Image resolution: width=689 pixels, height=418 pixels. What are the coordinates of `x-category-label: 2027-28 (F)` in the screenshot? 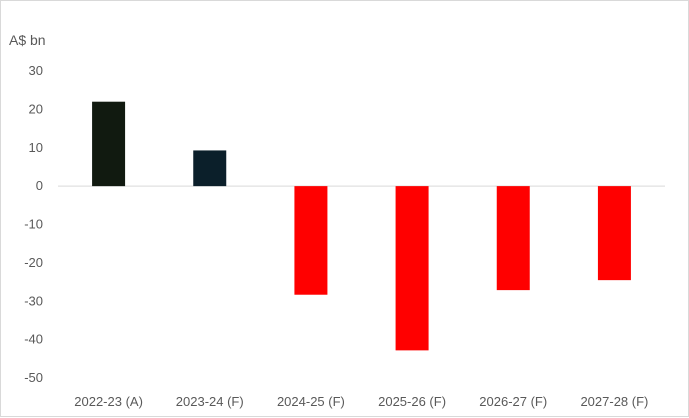 It's located at (614, 401).